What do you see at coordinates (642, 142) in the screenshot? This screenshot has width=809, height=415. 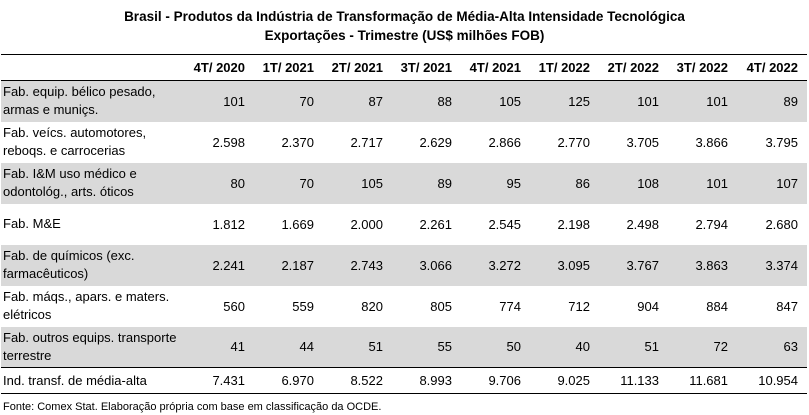 I see `table-cell: 3.705` at bounding box center [642, 142].